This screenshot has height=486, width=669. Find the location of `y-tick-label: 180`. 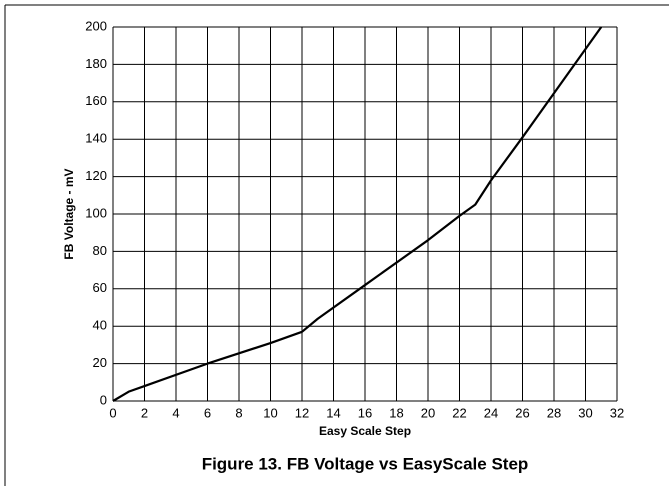

y-tick-label: 180 is located at coordinates (96, 63).